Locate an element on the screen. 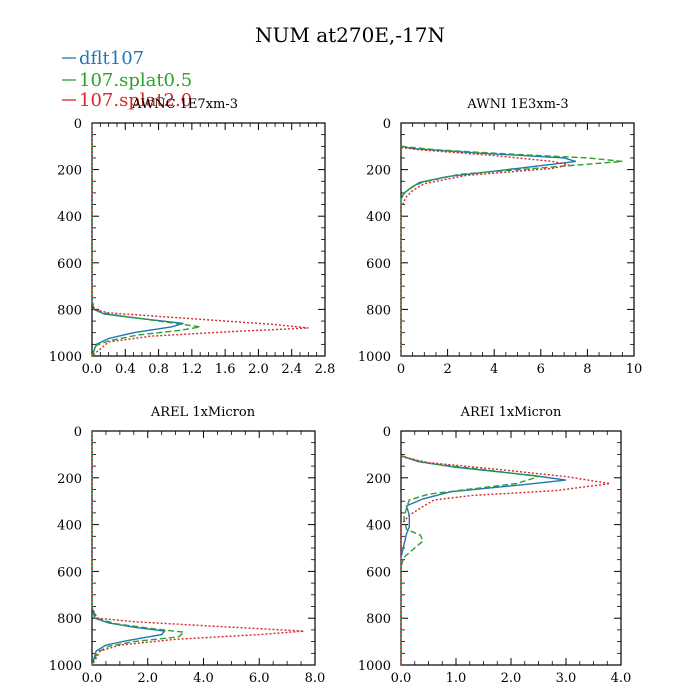 The width and height of the screenshot is (700, 700). plot-frame-arei is located at coordinates (511, 548).